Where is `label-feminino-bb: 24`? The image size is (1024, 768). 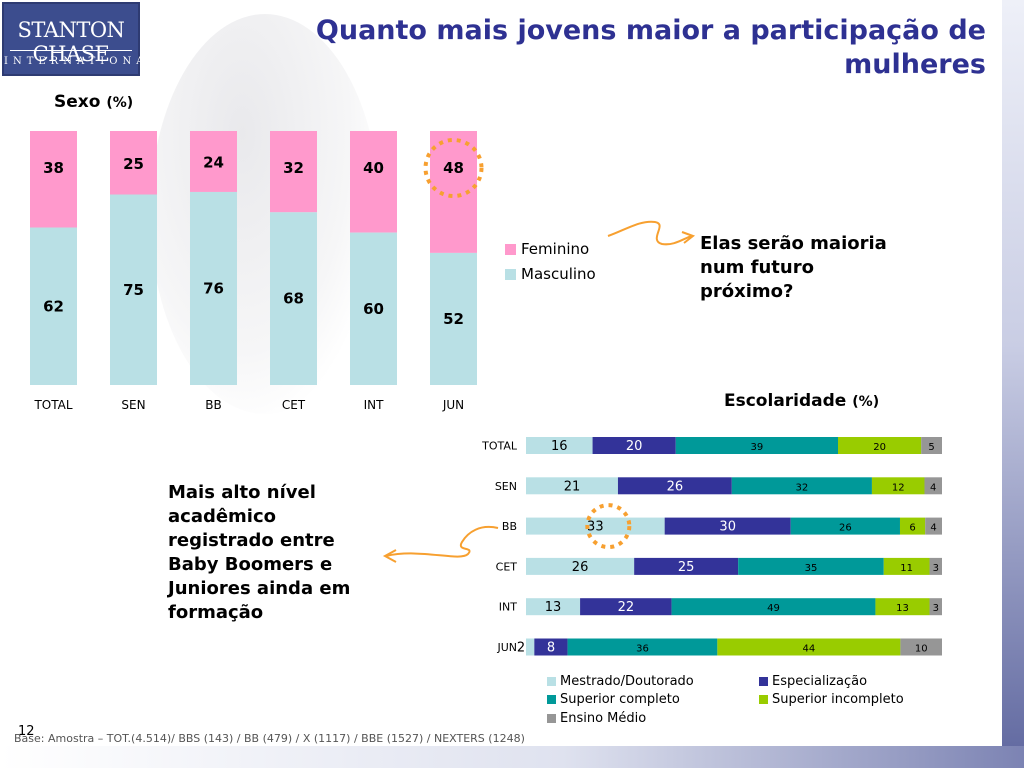 label-feminino-bb: 24 is located at coordinates (213, 162).